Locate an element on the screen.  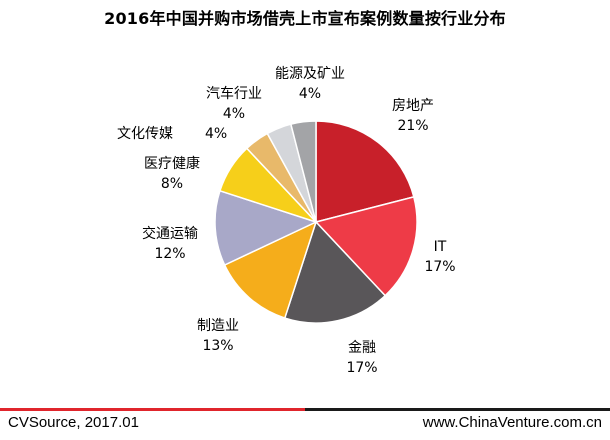
chart-title: 2016年中国并购市场借壳上市宣布案例数量按行业分布 is located at coordinates (305, 18).